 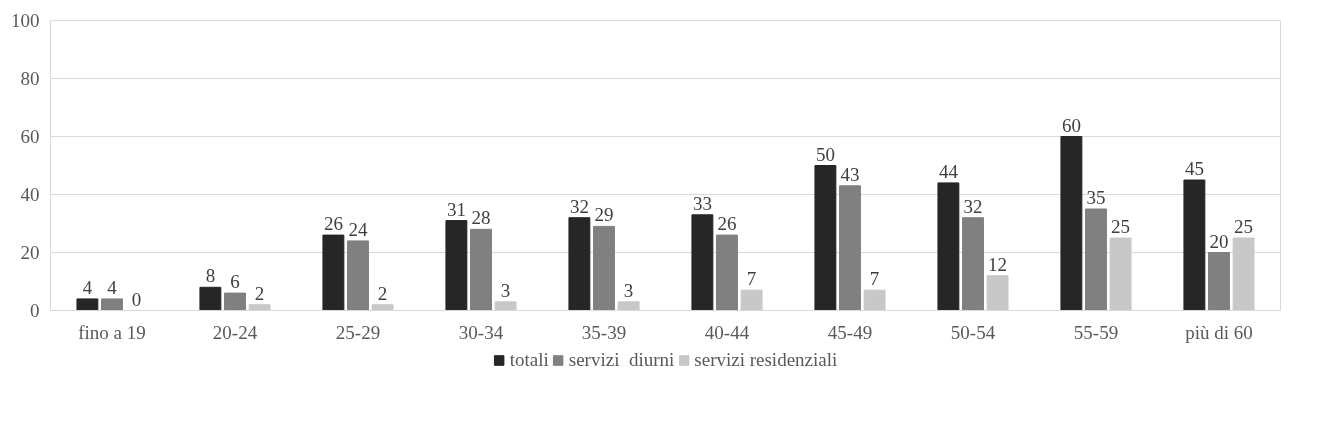 What do you see at coordinates (1219, 332) in the screenshot?
I see `x-tick-label: più di 60` at bounding box center [1219, 332].